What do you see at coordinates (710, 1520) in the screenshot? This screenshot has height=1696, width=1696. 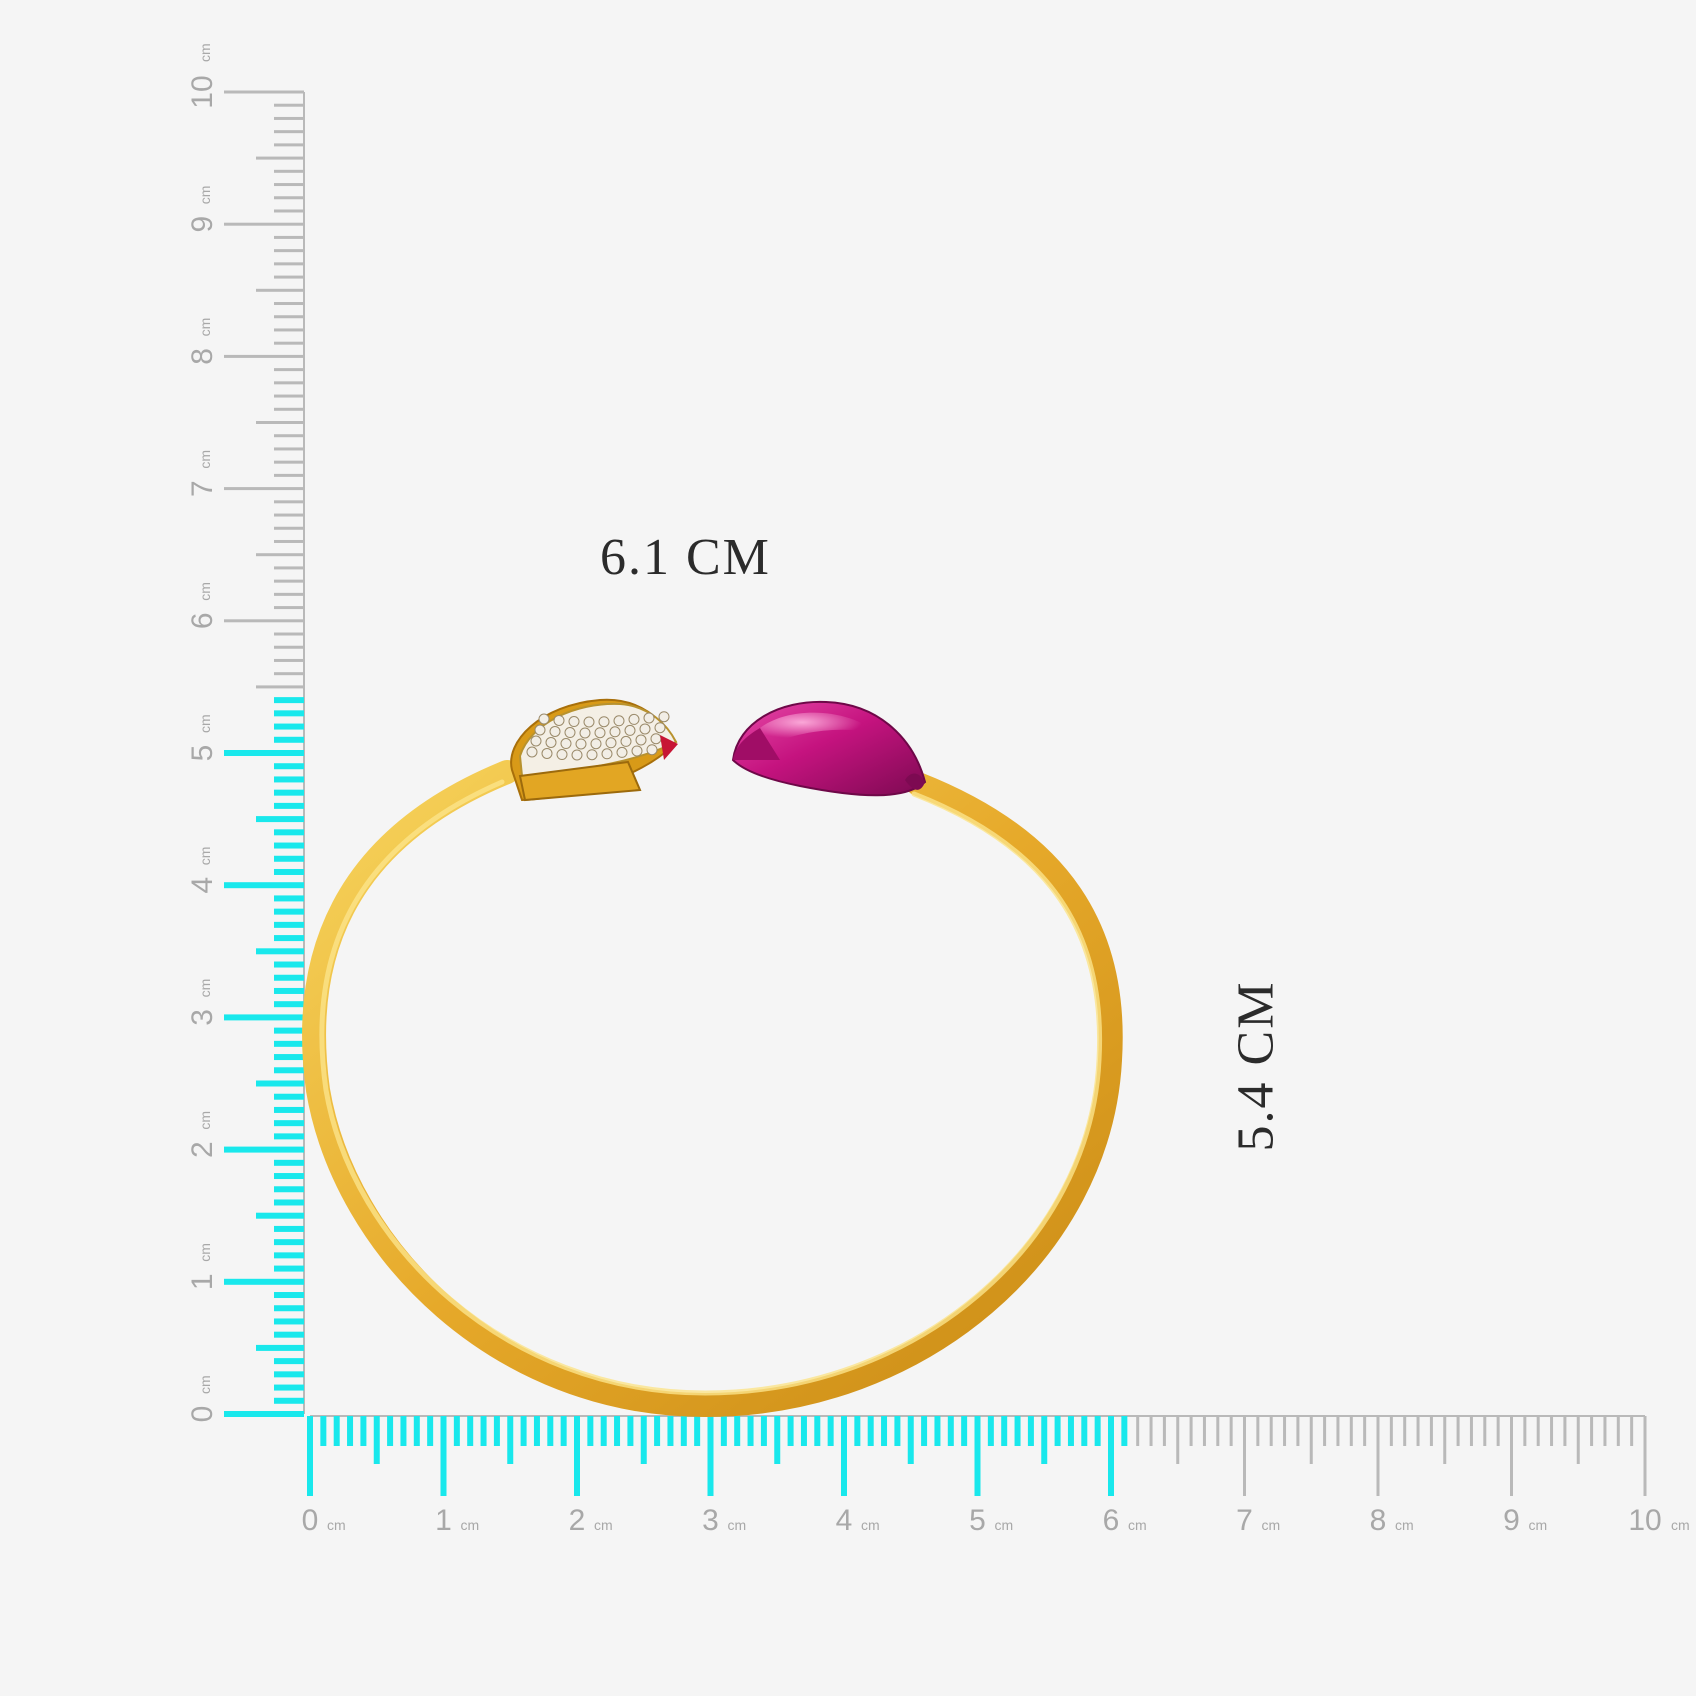 I see `horizontal-ruler-number: 3` at bounding box center [710, 1520].